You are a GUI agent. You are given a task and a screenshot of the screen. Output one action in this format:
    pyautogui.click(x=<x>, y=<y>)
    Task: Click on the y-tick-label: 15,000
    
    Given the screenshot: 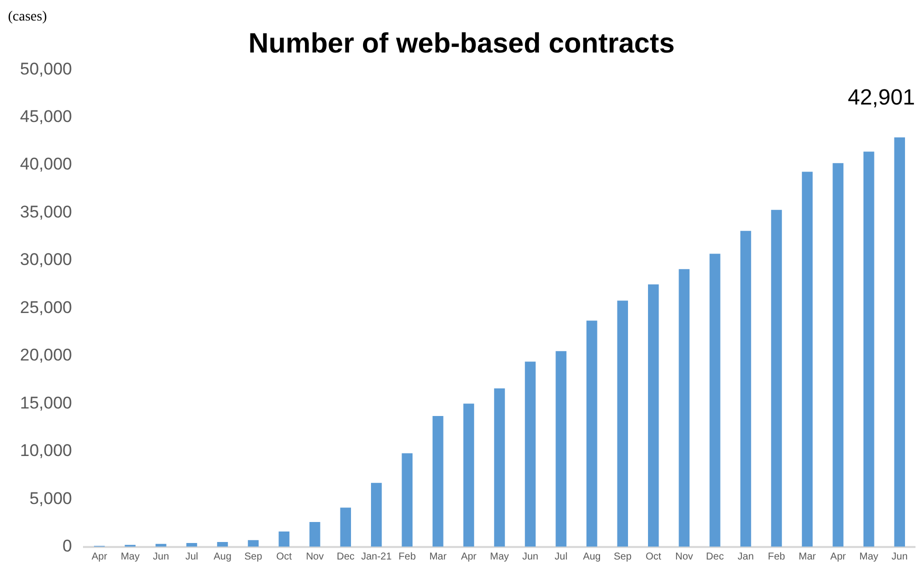 What is the action you would take?
    pyautogui.click(x=46, y=402)
    